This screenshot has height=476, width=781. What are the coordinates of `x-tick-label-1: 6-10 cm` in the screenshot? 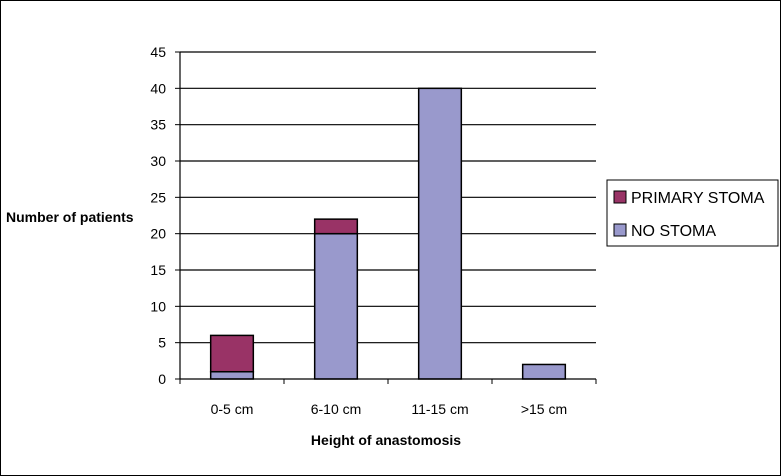 It's located at (336, 409).